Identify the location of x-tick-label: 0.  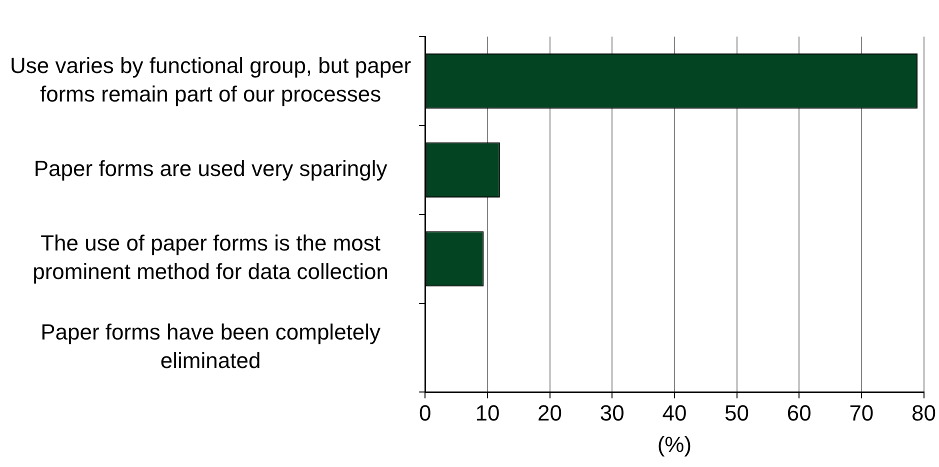
(425, 413).